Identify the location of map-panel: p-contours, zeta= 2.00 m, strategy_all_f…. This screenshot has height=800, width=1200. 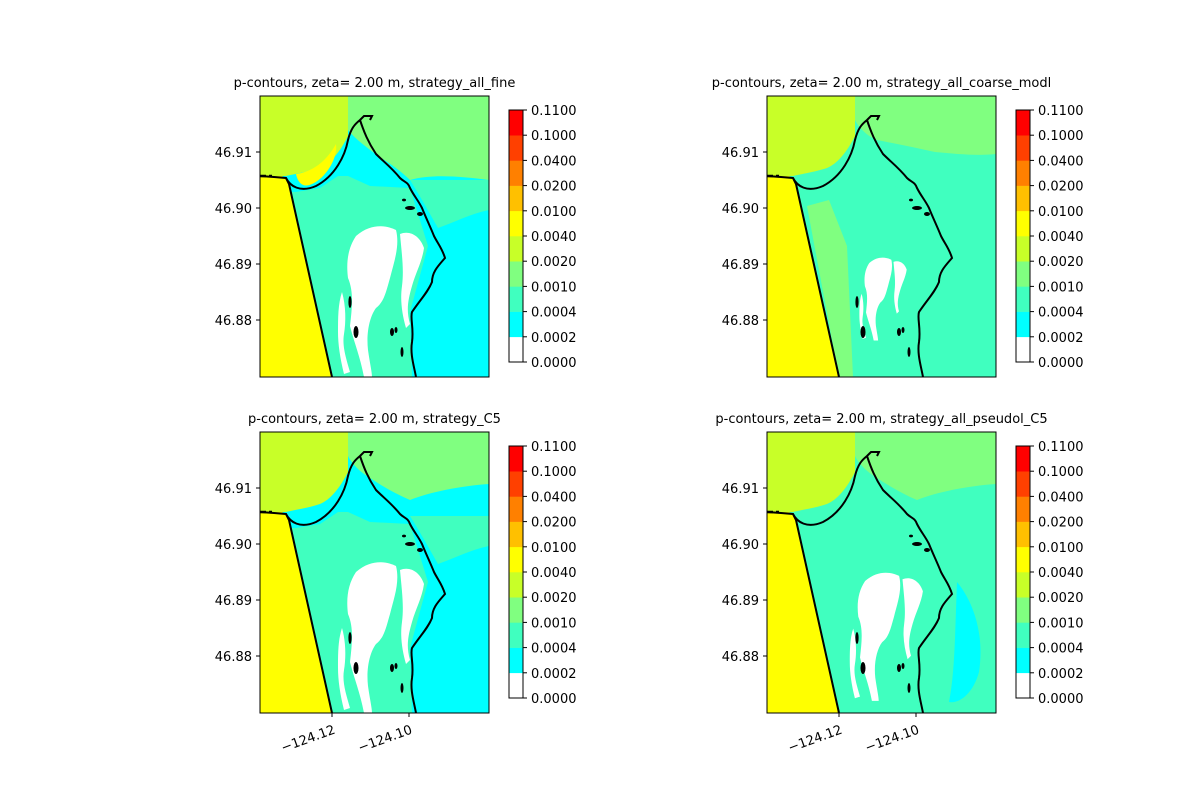
(396, 227).